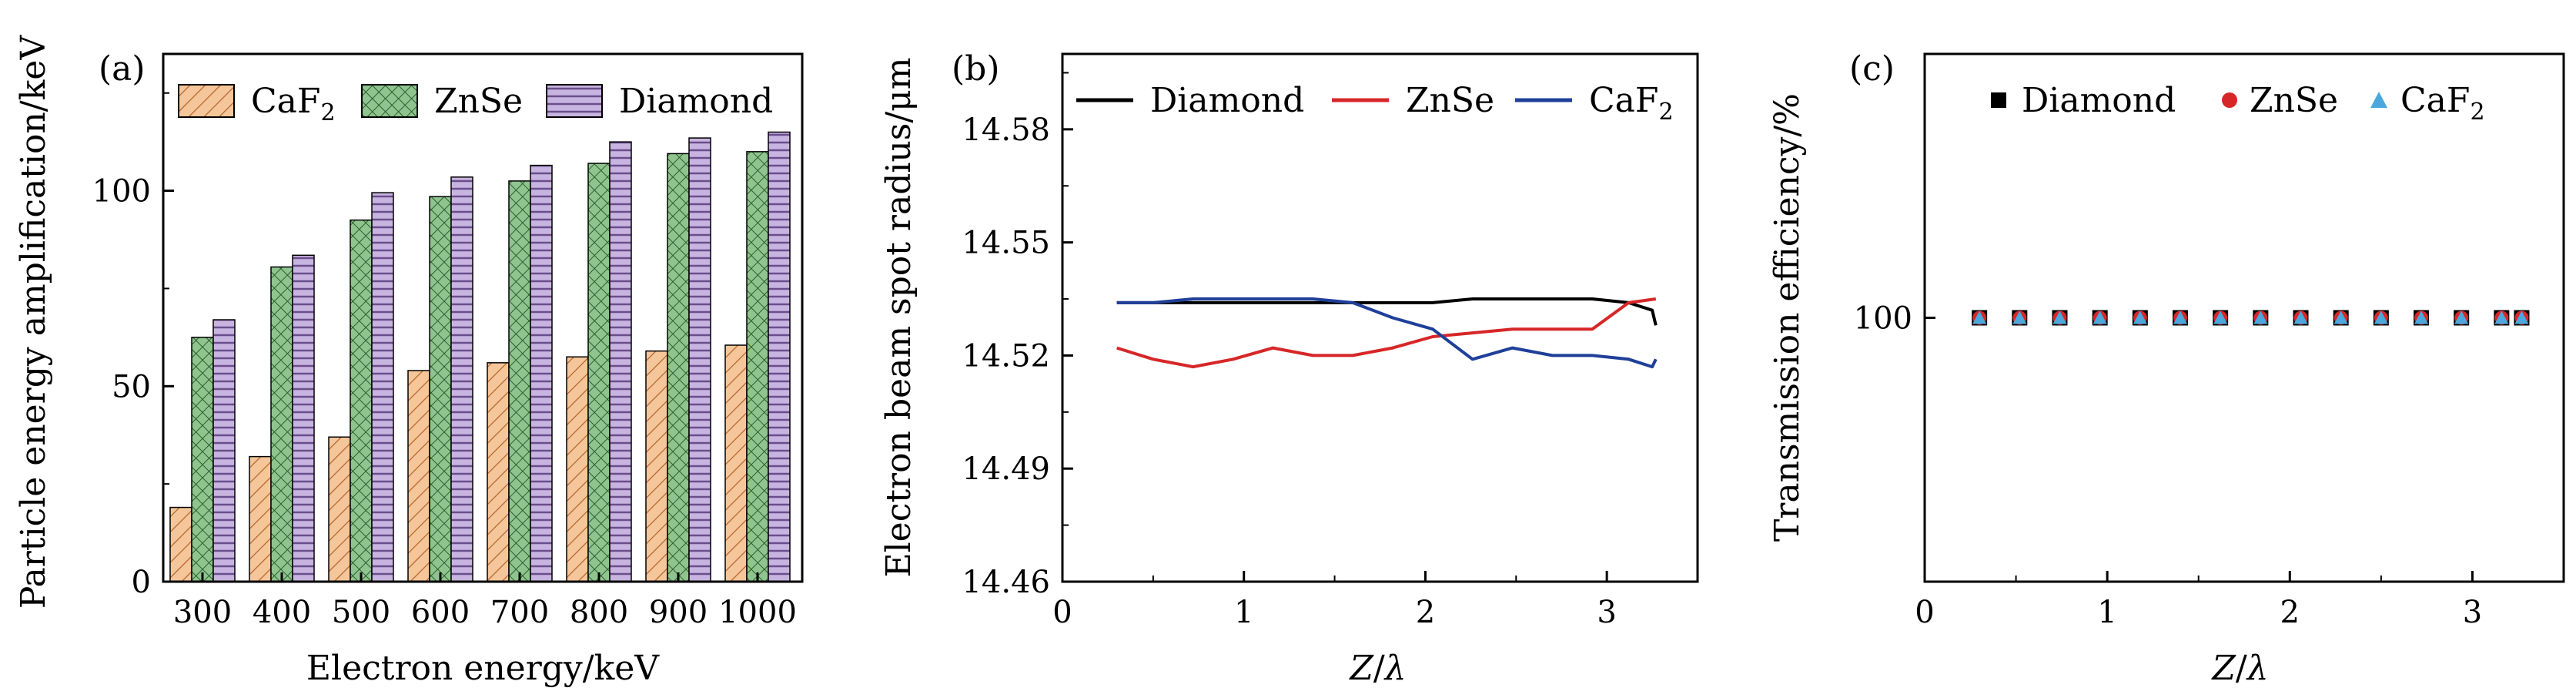 Image resolution: width=2576 pixels, height=698 pixels. What do you see at coordinates (1377, 669) in the screenshot?
I see `panel-b-xlabel: Z/λ` at bounding box center [1377, 669].